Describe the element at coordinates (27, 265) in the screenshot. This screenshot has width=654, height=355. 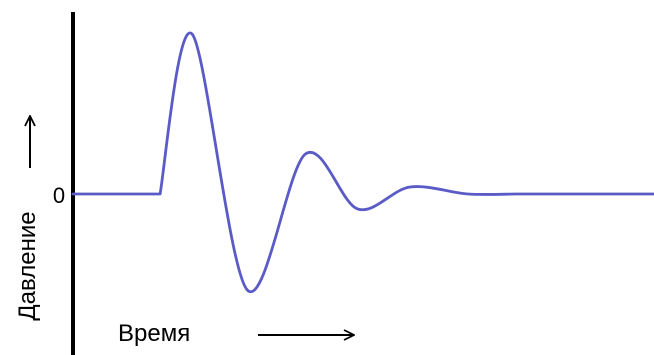
I see `y-axis-label: Давление` at that location.